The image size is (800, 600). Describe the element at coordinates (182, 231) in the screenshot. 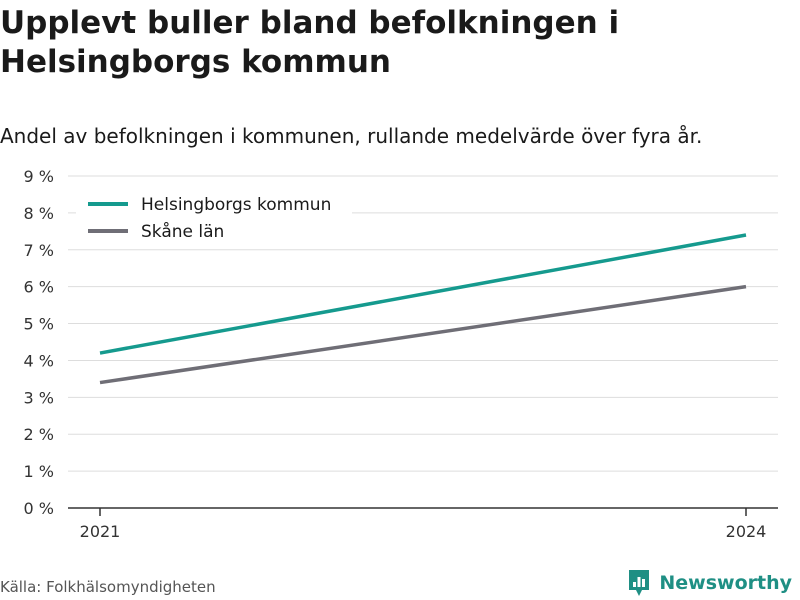

I see `legend-label: Skåne län` at that location.